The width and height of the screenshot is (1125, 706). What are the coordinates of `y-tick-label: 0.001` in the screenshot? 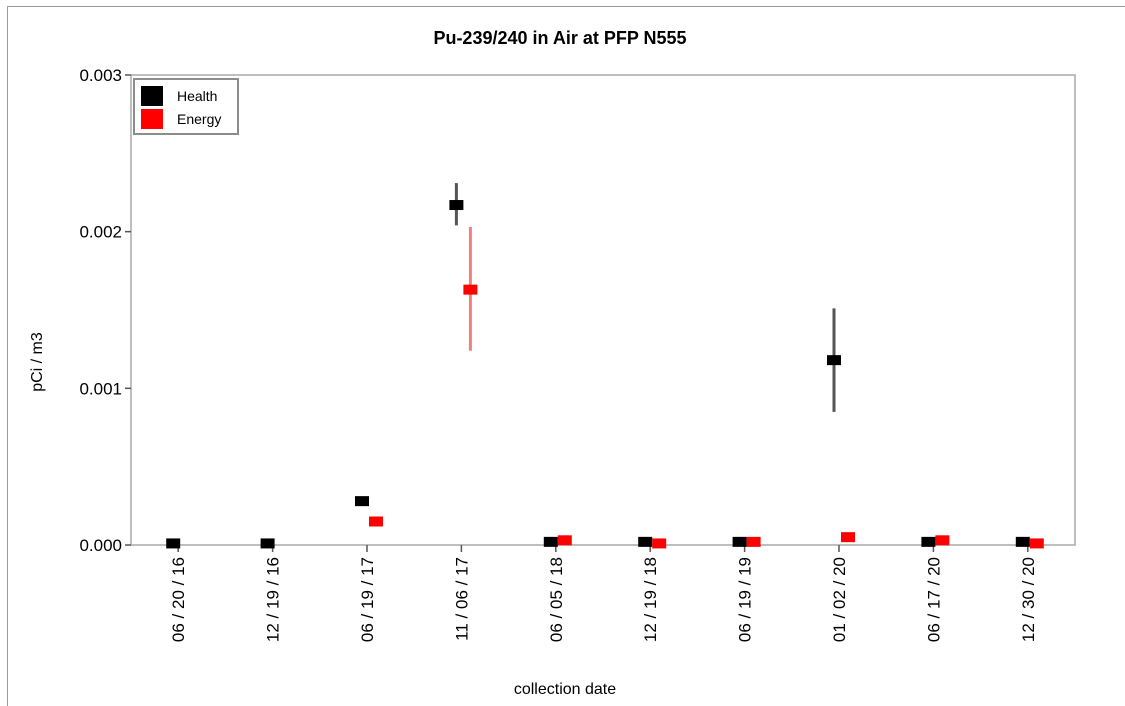 It's located at (100, 388).